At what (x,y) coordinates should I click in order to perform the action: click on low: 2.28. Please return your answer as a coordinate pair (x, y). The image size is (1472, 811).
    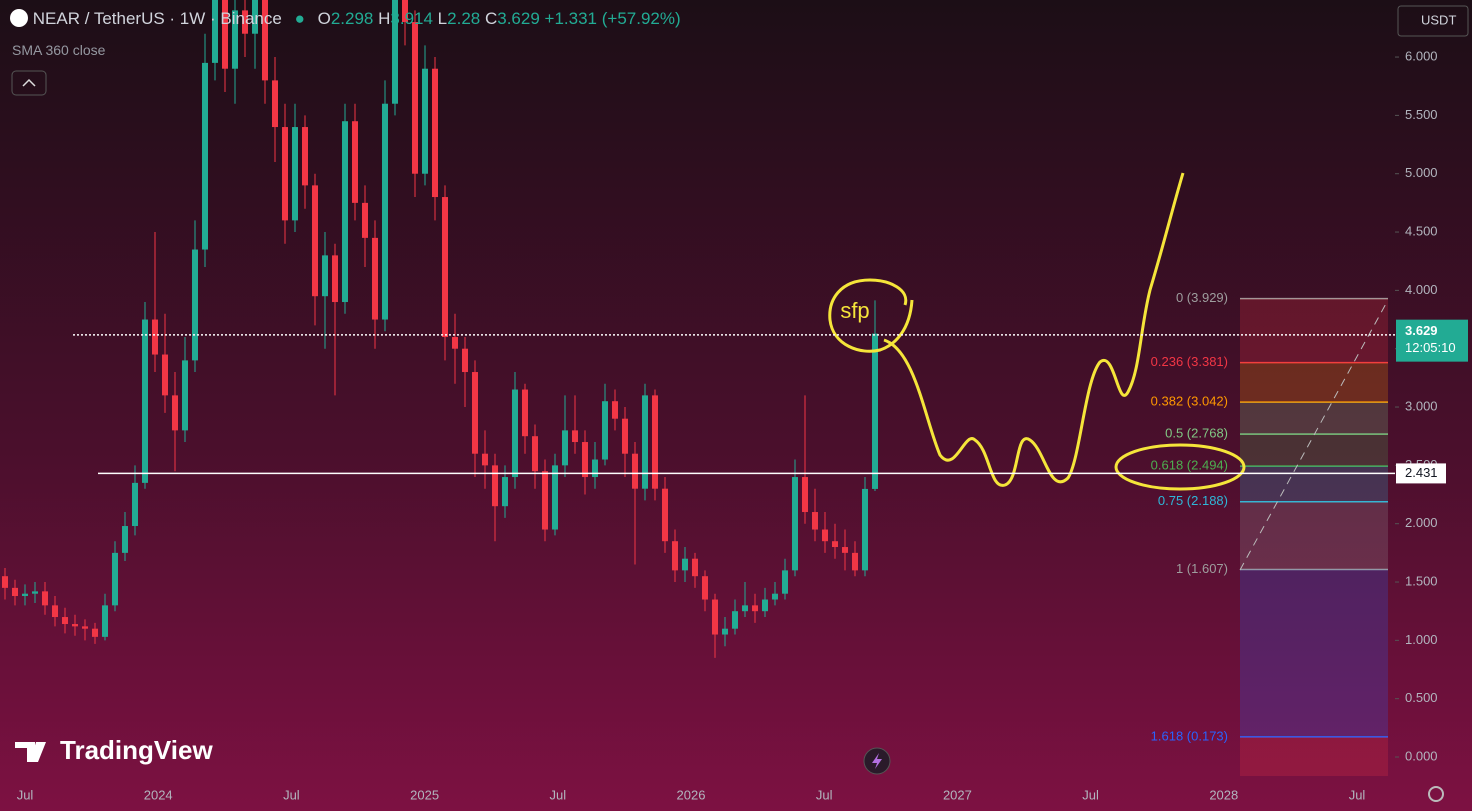
    Looking at the image, I should click on (464, 18).